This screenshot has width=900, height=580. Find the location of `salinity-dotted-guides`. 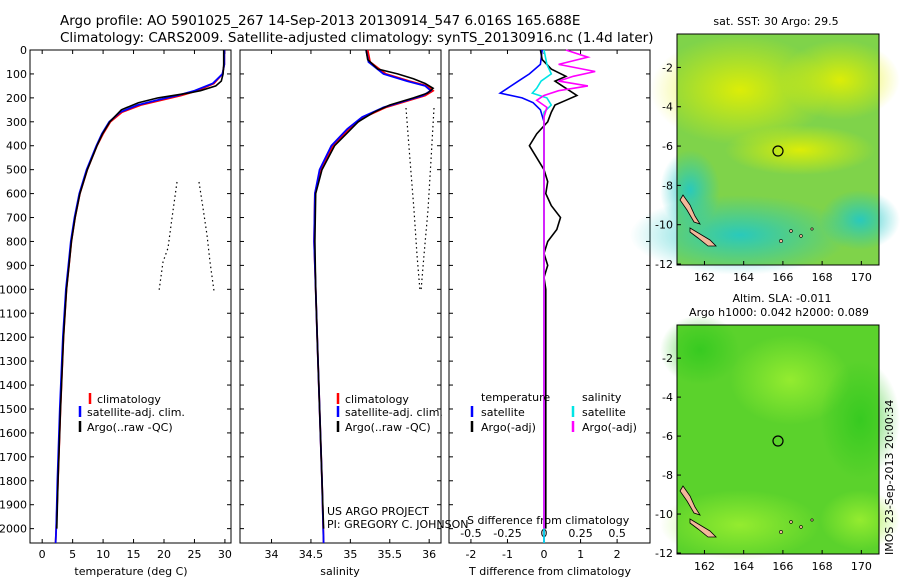

salinity-dotted-guides is located at coordinates (420, 199).